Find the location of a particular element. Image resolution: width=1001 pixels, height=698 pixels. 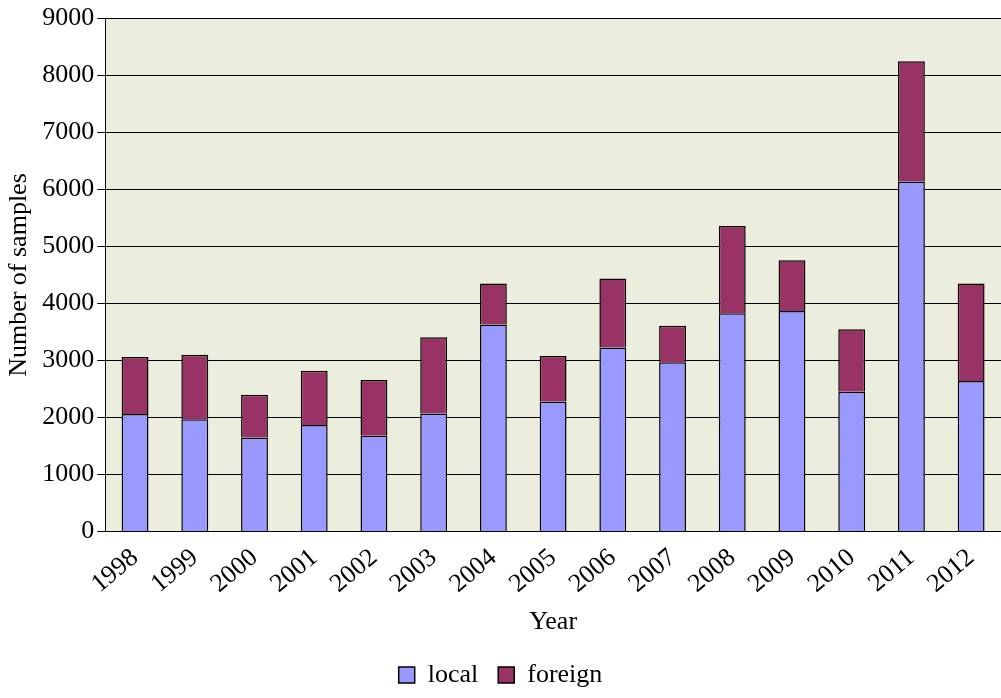

y-tick-label: 8000 is located at coordinates (68, 74).